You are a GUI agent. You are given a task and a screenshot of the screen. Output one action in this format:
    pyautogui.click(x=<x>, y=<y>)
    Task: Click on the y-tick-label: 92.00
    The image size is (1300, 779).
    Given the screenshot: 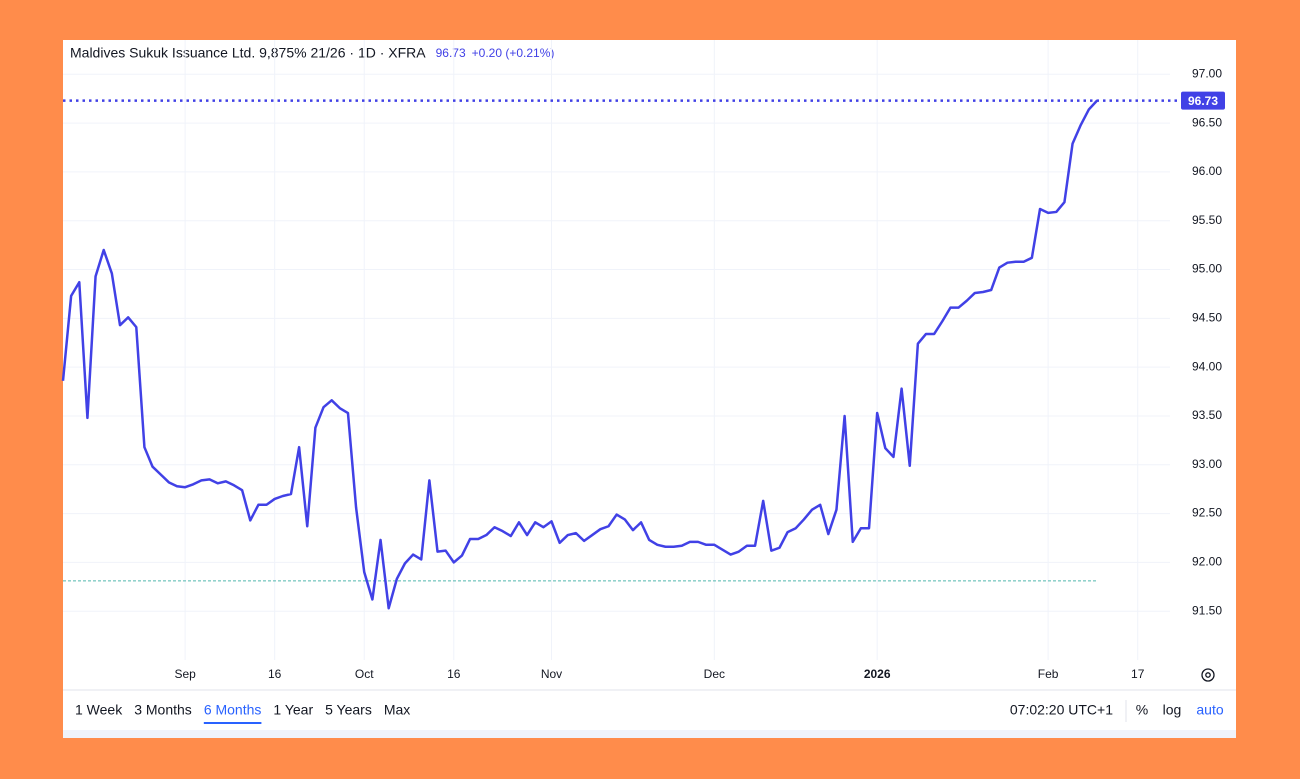 What is the action you would take?
    pyautogui.click(x=1207, y=562)
    